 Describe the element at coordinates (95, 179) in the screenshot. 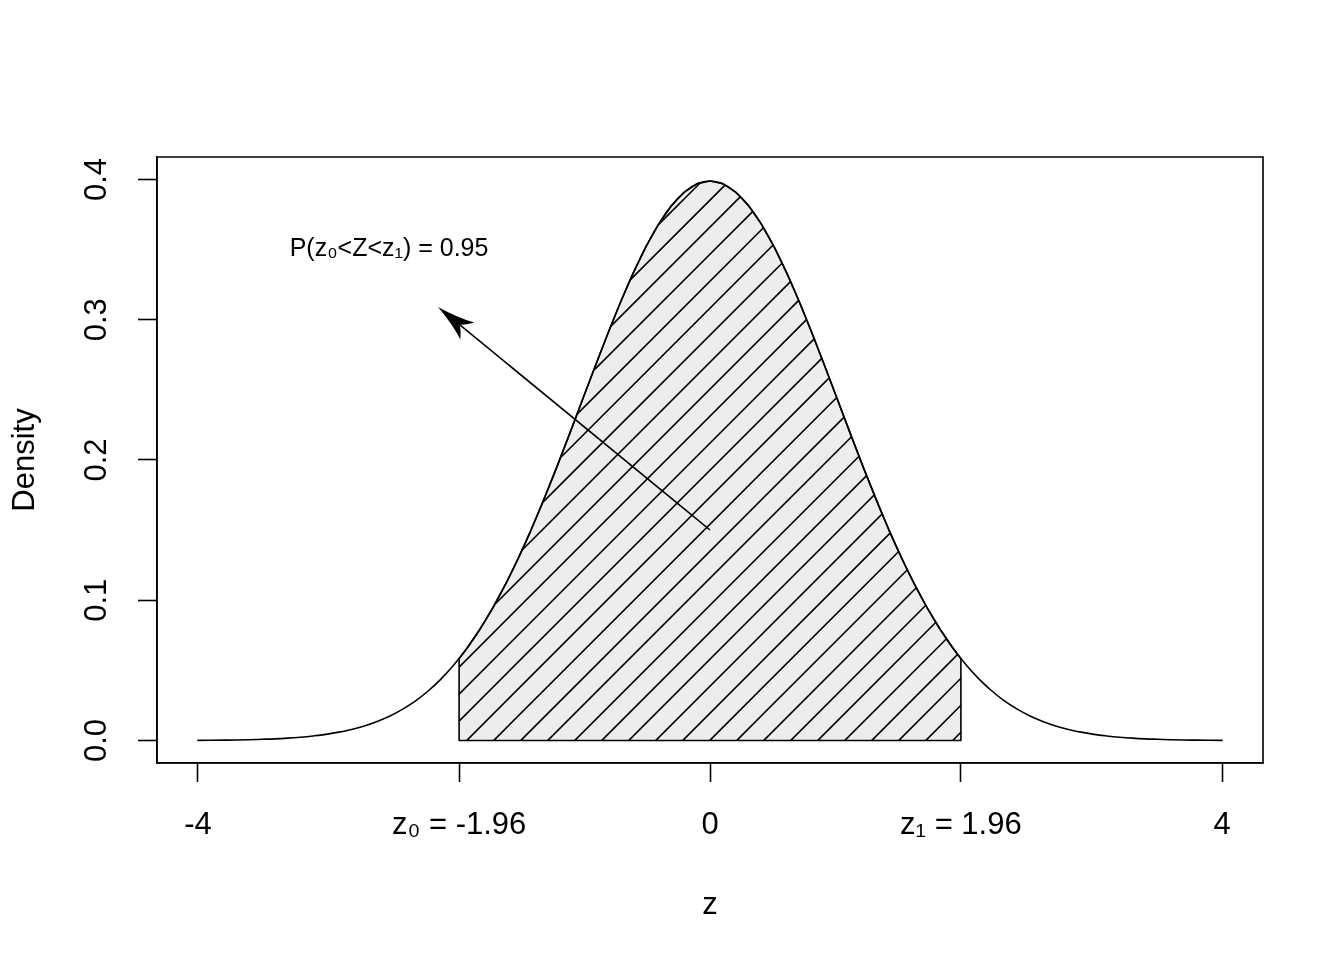

I see `y-tick-label: 0.4` at that location.